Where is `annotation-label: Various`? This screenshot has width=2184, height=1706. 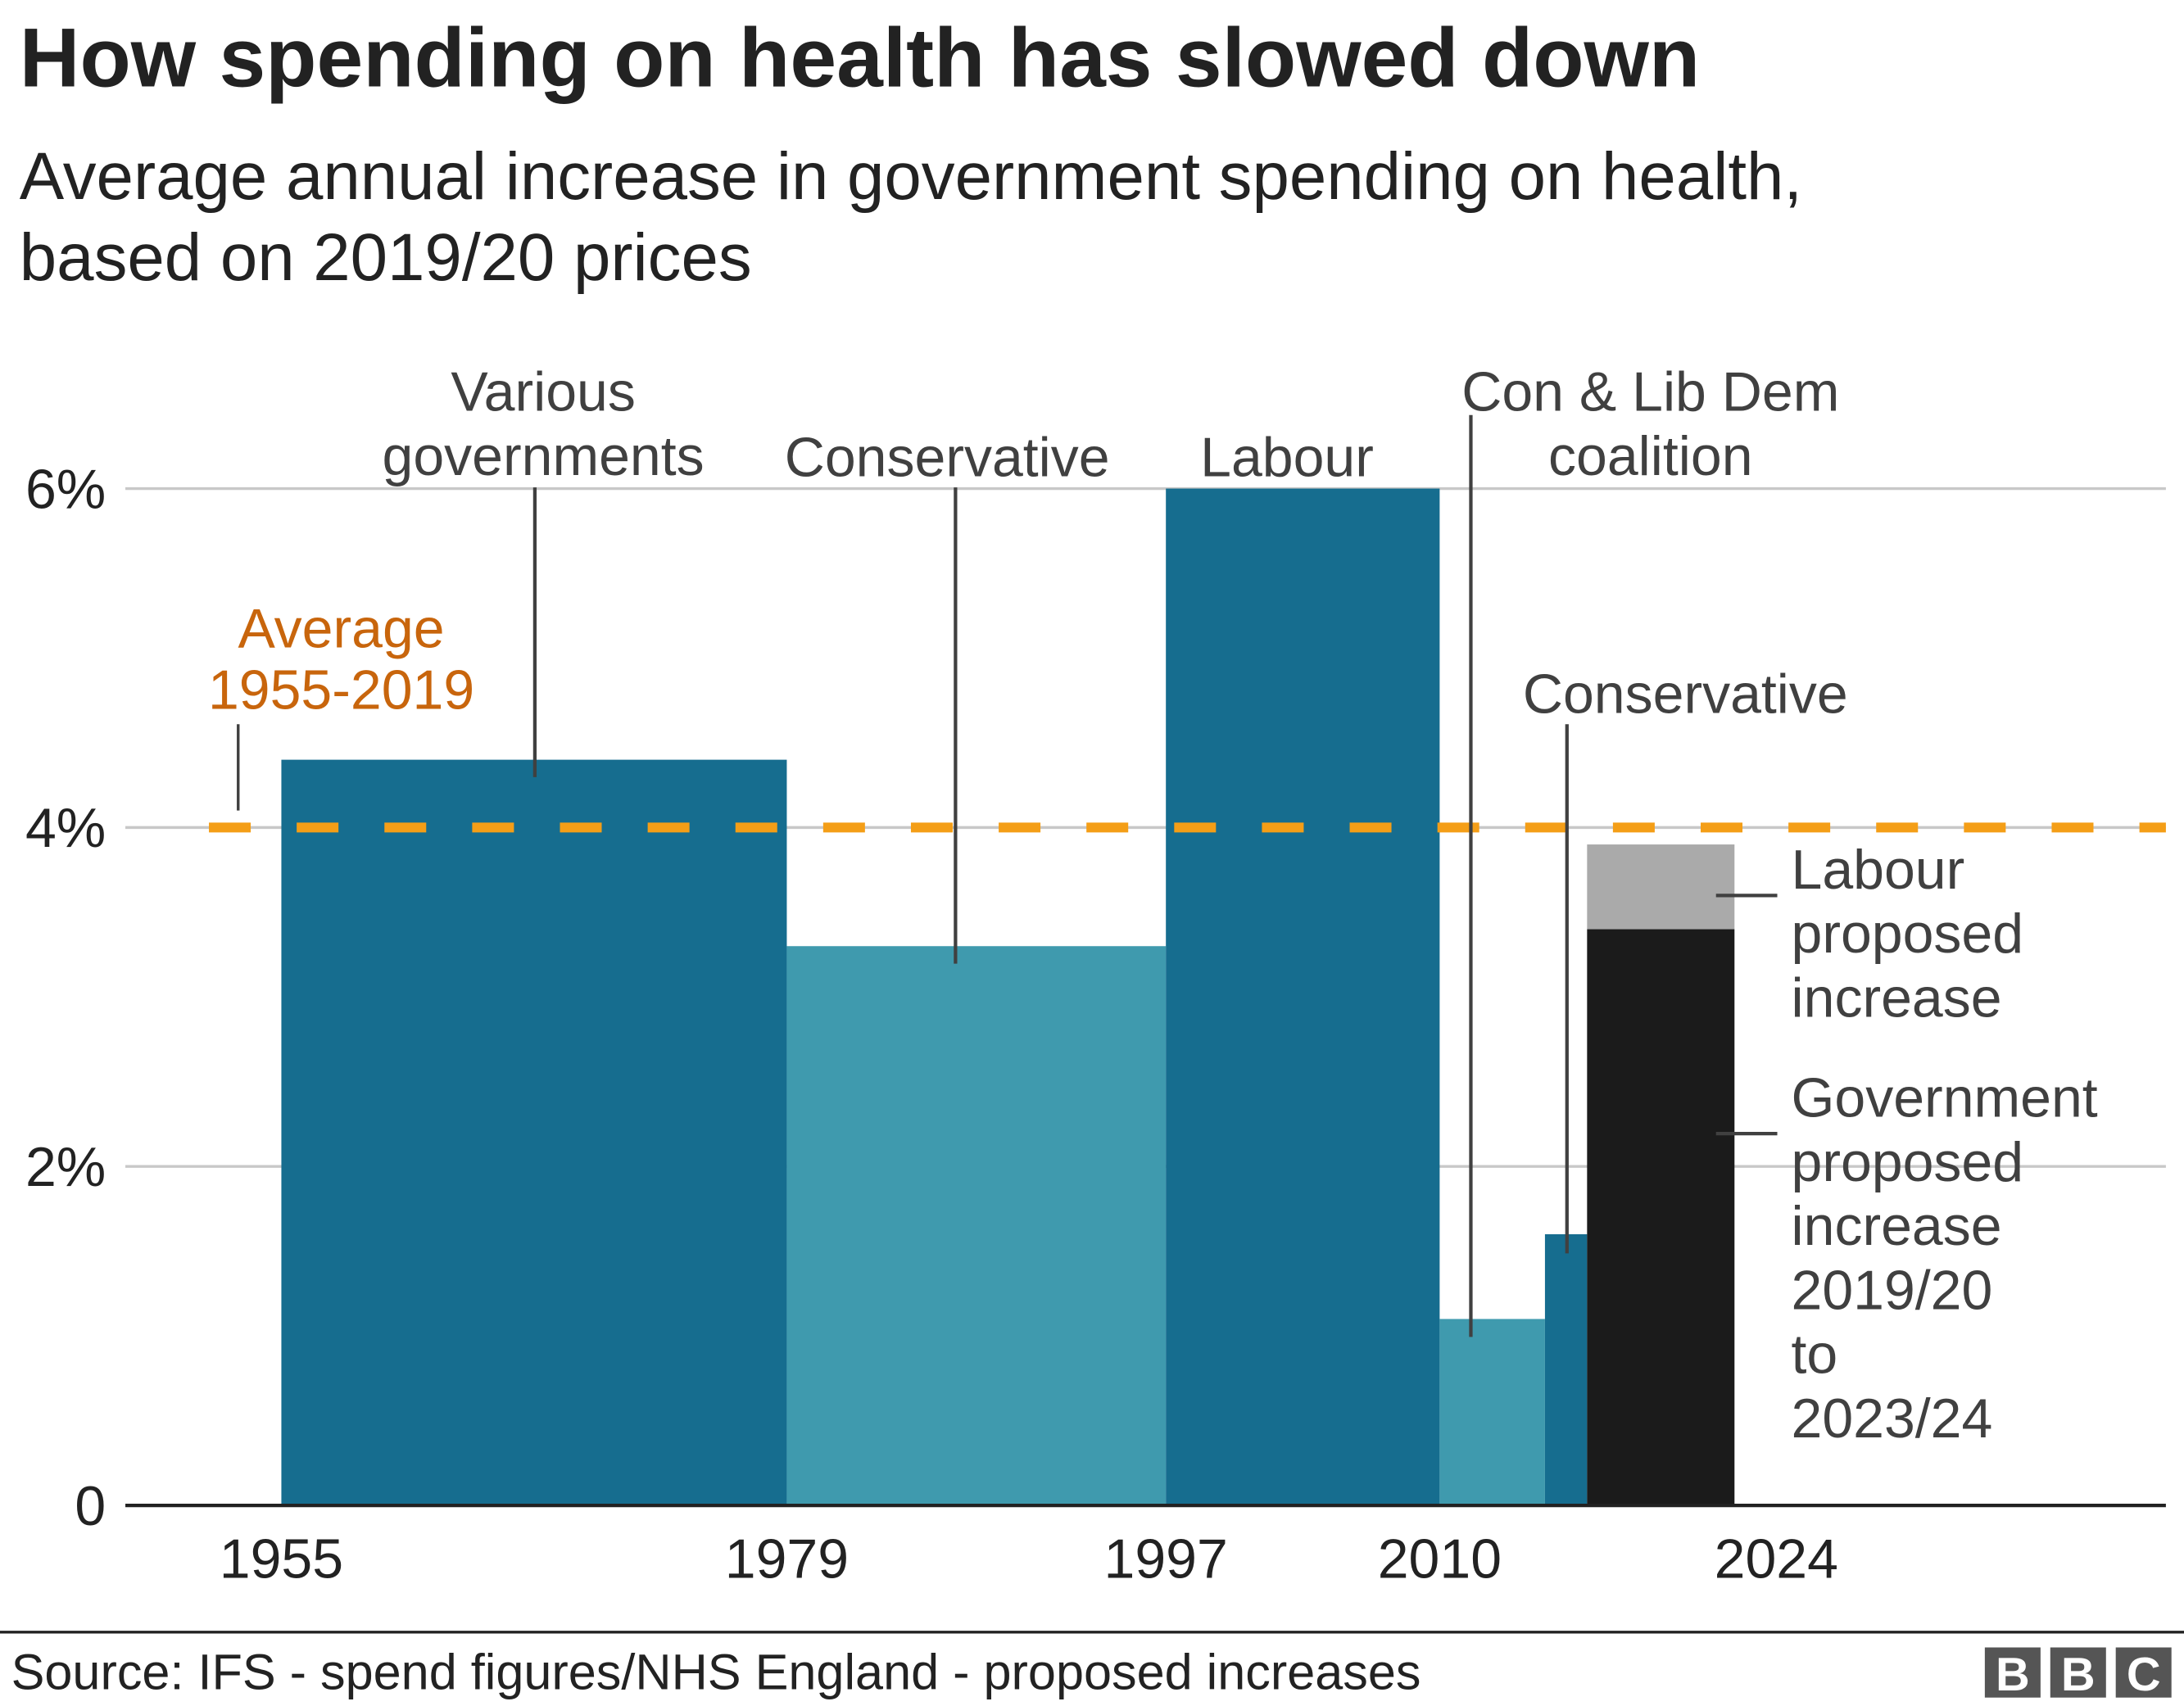 annotation-label: Various is located at coordinates (543, 392).